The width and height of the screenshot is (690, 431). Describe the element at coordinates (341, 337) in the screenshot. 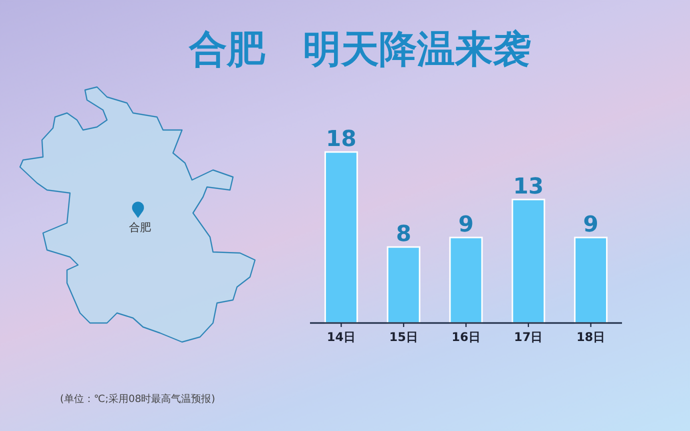

I see `x-tick-label: 14日` at that location.